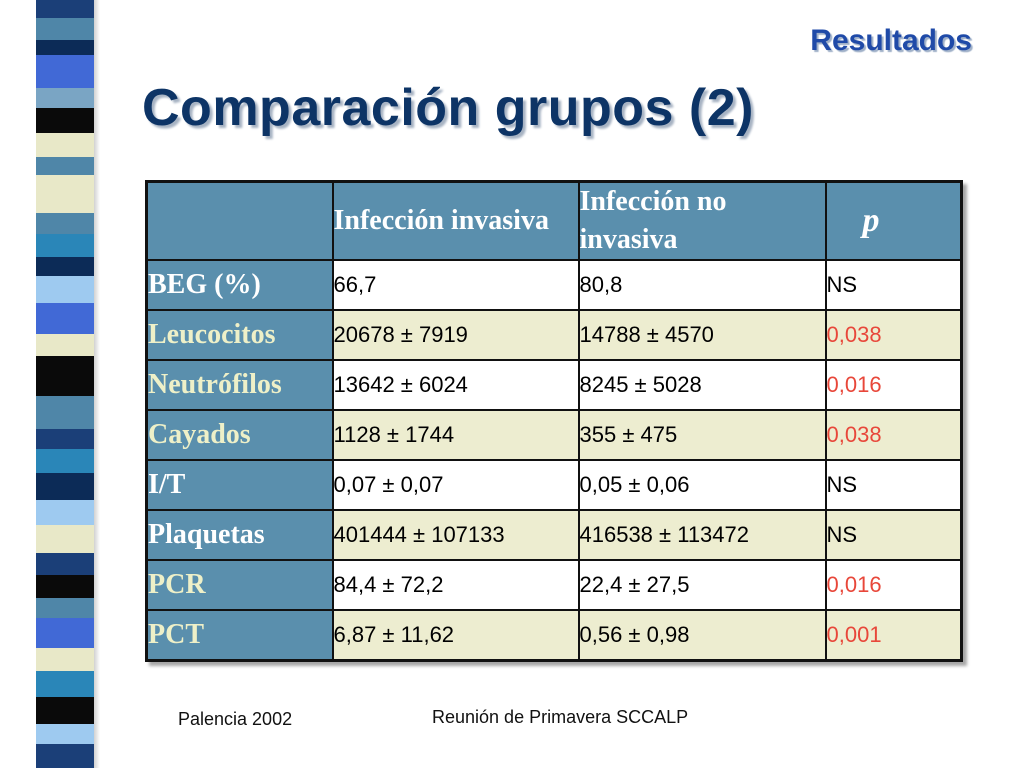 Image resolution: width=1024 pixels, height=768 pixels. What do you see at coordinates (893, 220) in the screenshot?
I see `header-p-value: p` at bounding box center [893, 220].